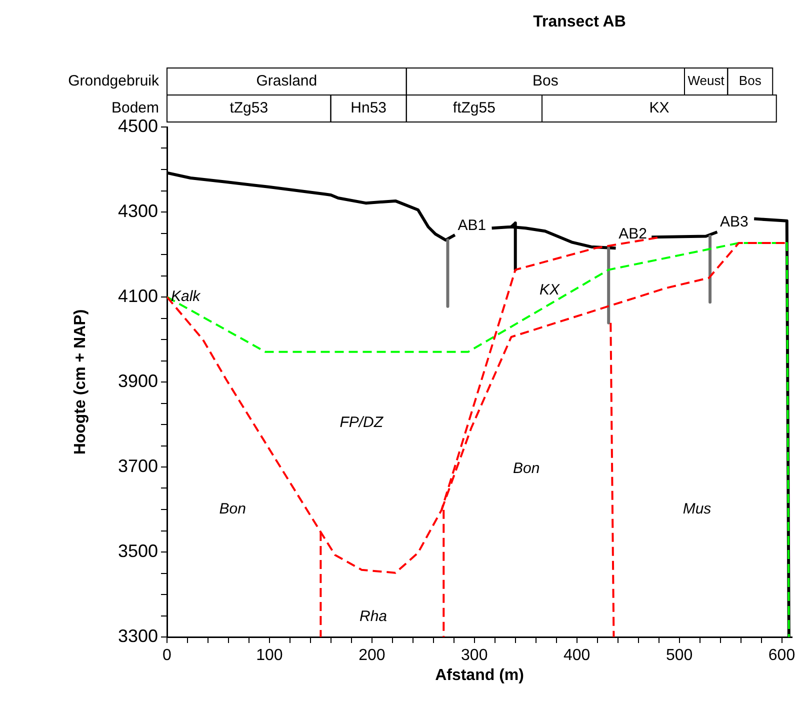 This screenshot has width=800, height=704. What do you see at coordinates (368, 108) in the screenshot?
I see `text: Hn53` at bounding box center [368, 108].